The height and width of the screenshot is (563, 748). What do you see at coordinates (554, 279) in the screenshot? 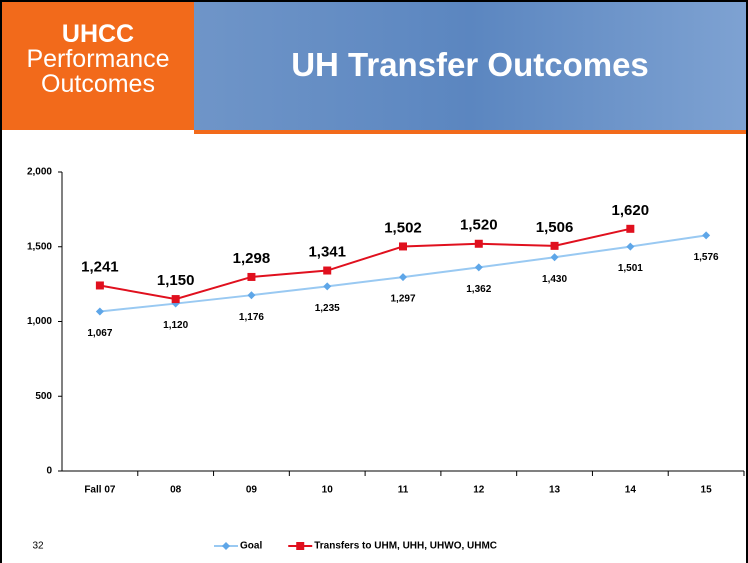
I see `value-label: 1,430` at bounding box center [554, 279].